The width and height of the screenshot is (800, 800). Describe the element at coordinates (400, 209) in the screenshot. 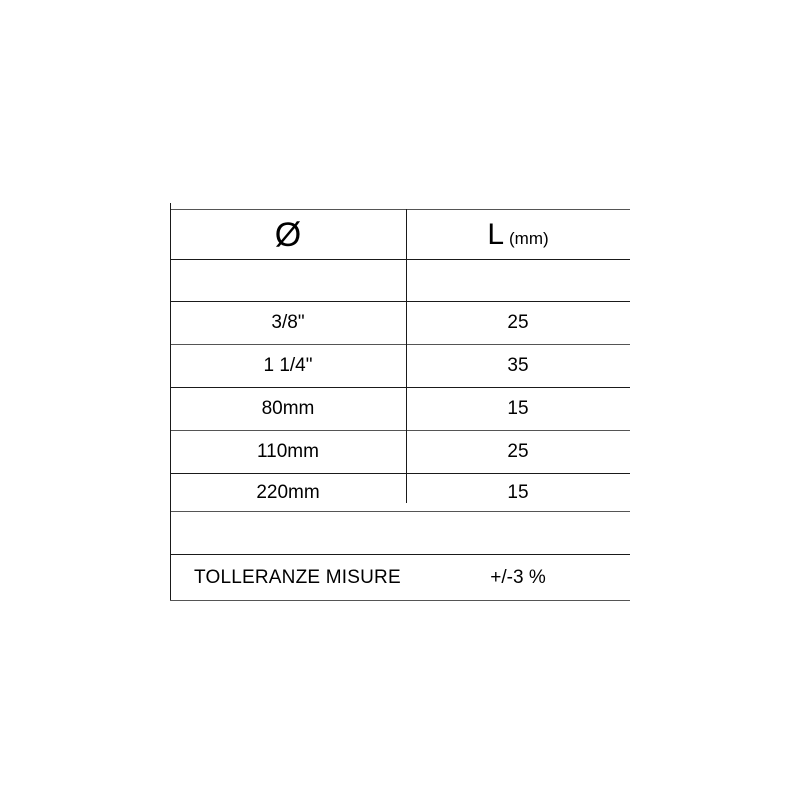

I see `table-rule-top` at that location.